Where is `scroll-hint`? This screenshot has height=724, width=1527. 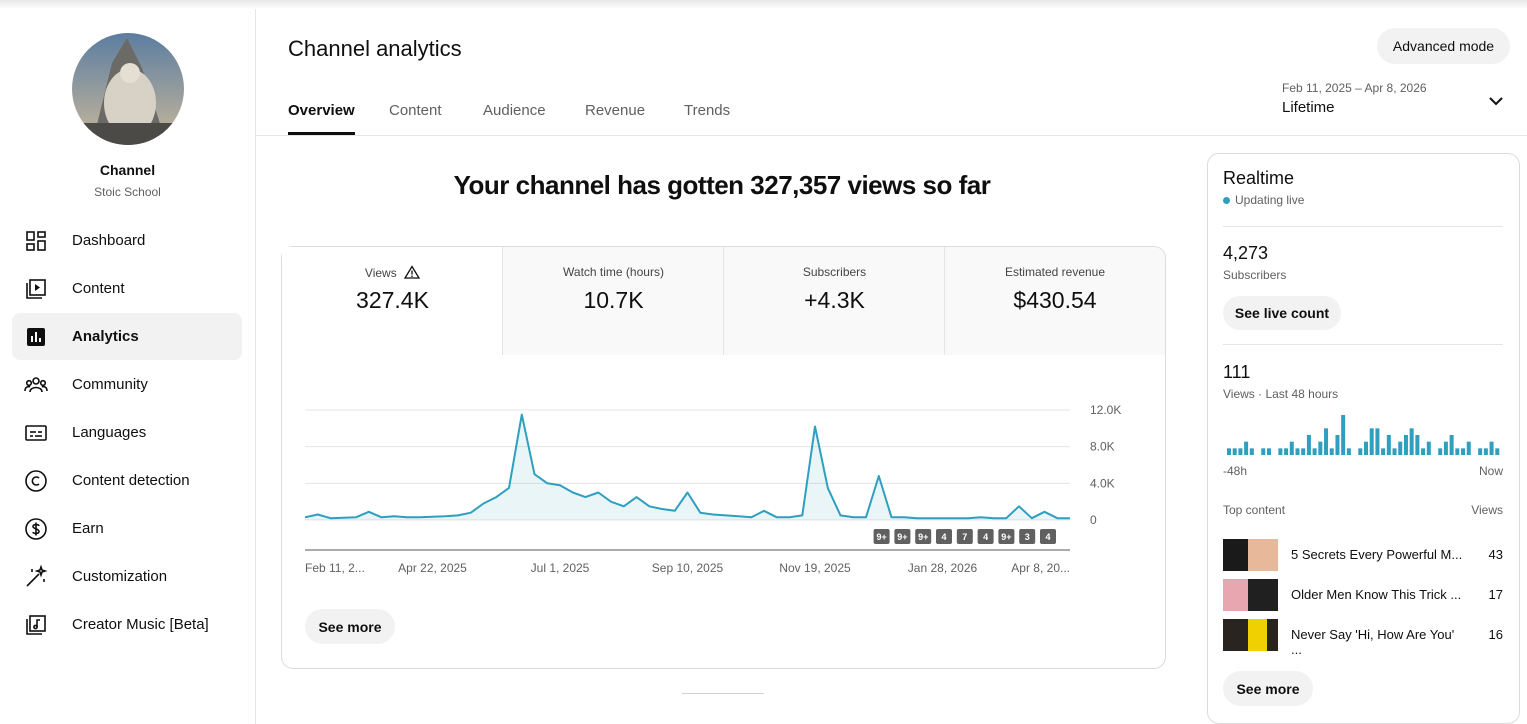
scroll-hint is located at coordinates (723, 693).